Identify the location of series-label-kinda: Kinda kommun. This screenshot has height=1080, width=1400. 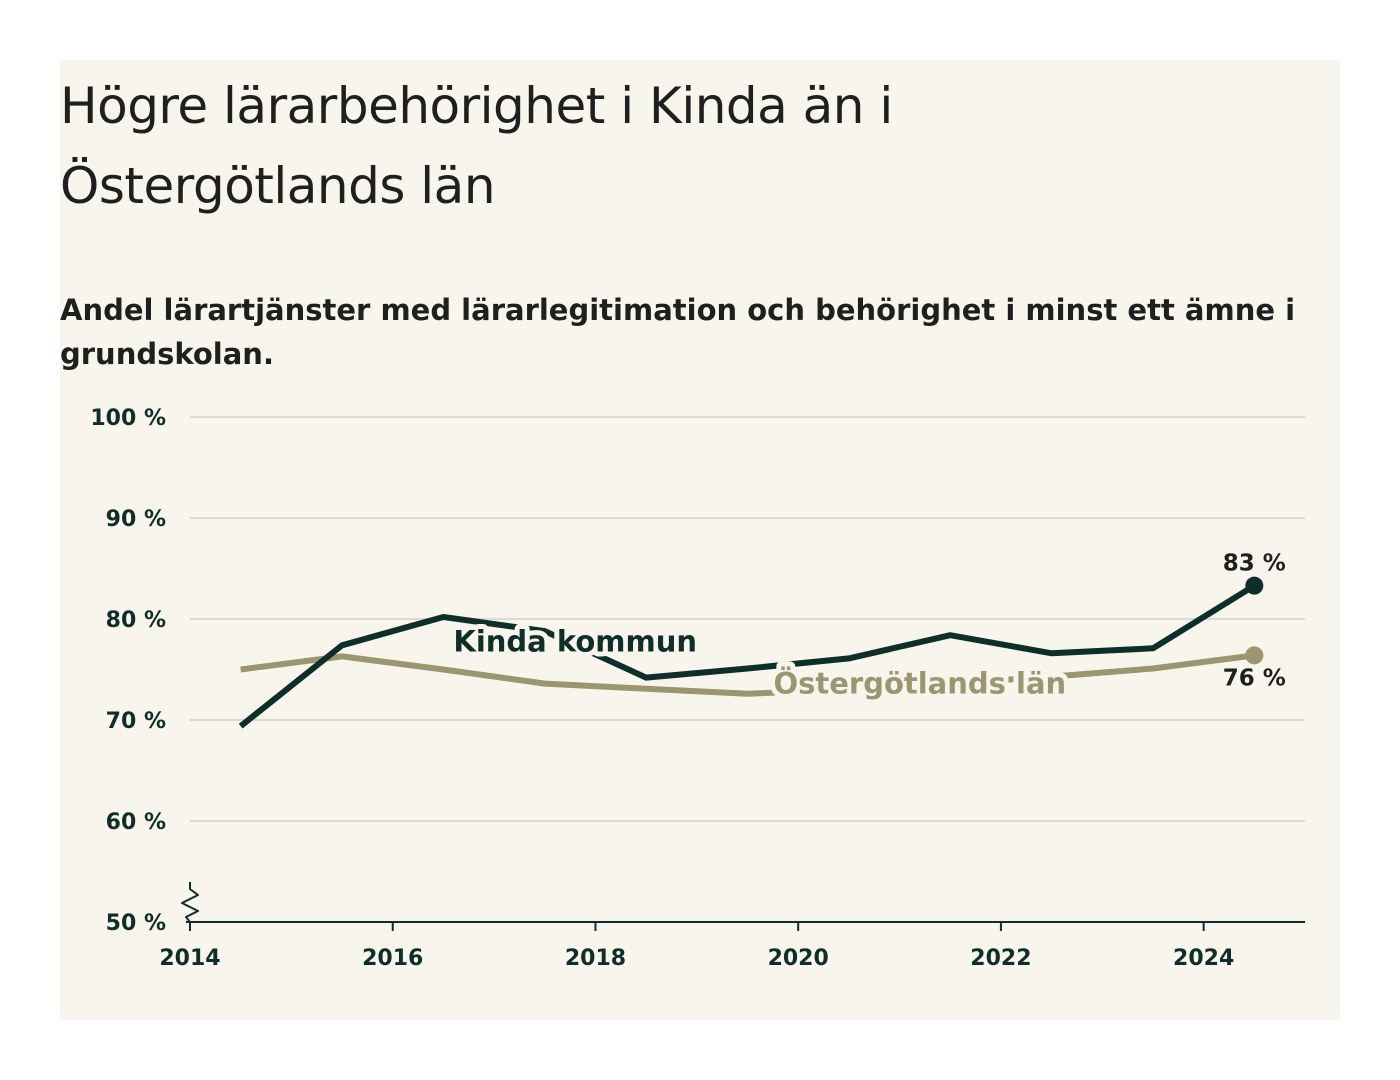
(575, 641).